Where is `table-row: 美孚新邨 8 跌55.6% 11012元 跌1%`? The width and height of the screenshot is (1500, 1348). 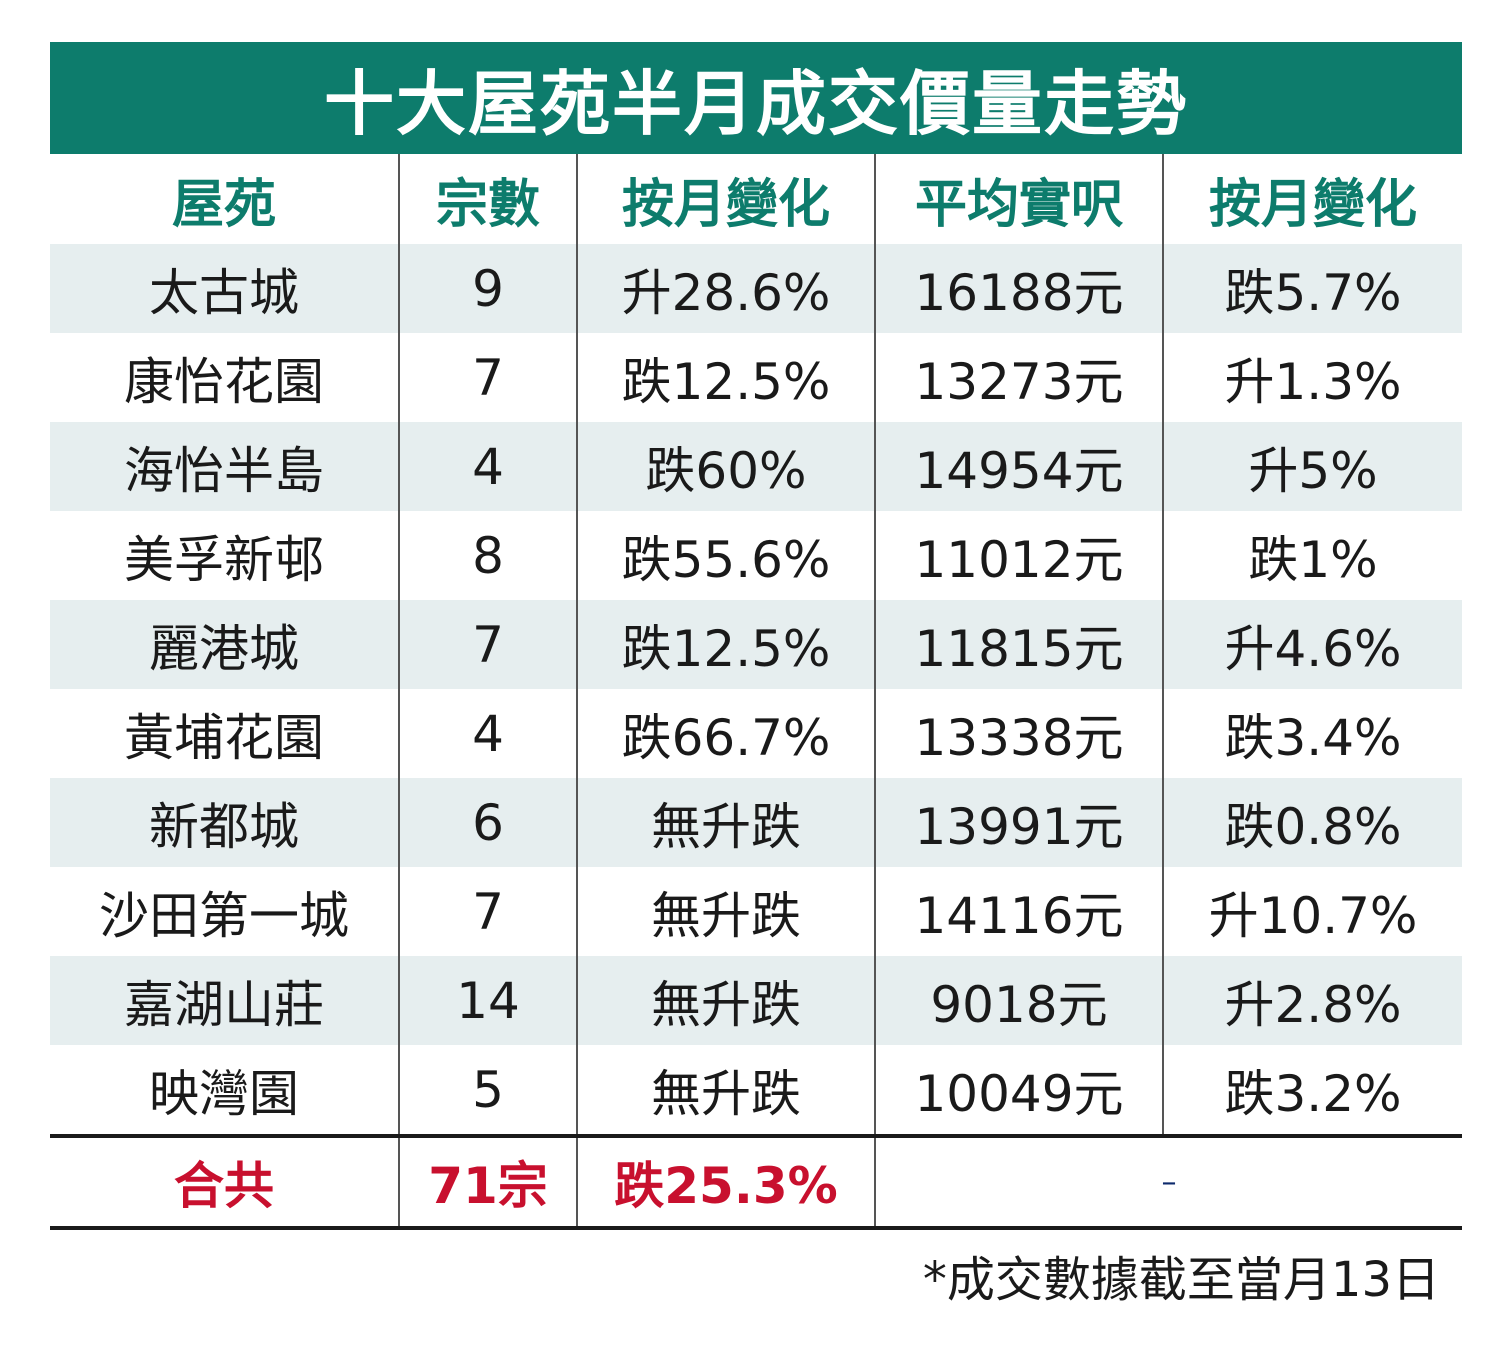 table-row: 美孚新邨 8 跌55.6% 11012元 跌1% is located at coordinates (756, 555).